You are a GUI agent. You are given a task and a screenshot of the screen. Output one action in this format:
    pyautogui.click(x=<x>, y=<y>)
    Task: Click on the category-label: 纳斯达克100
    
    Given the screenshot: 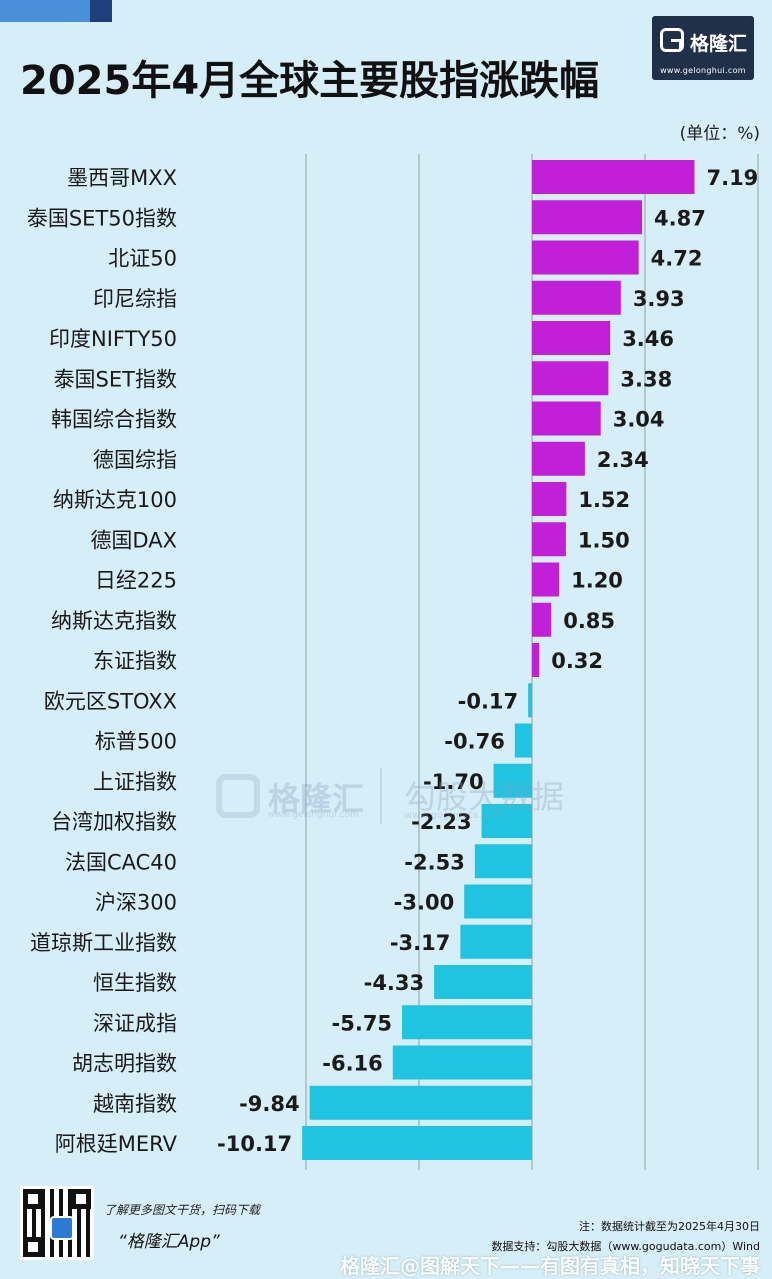 What is the action you would take?
    pyautogui.click(x=115, y=500)
    